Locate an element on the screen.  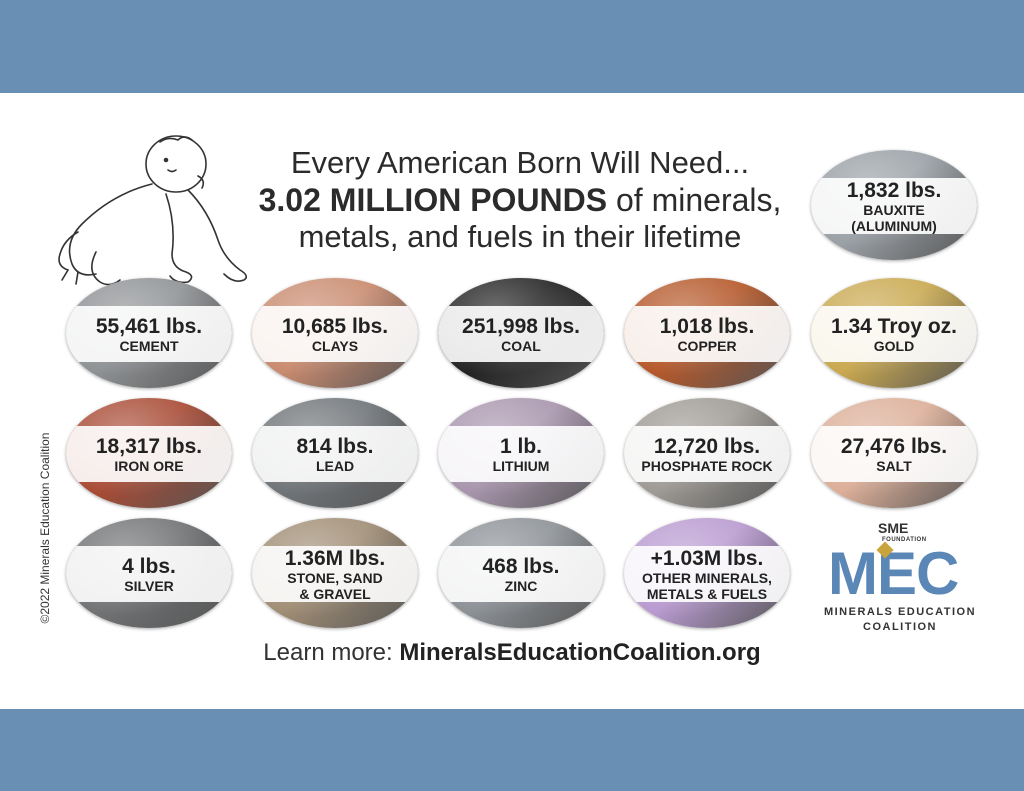
mineral-amount: 4 lbs. is located at coordinates (149, 566).